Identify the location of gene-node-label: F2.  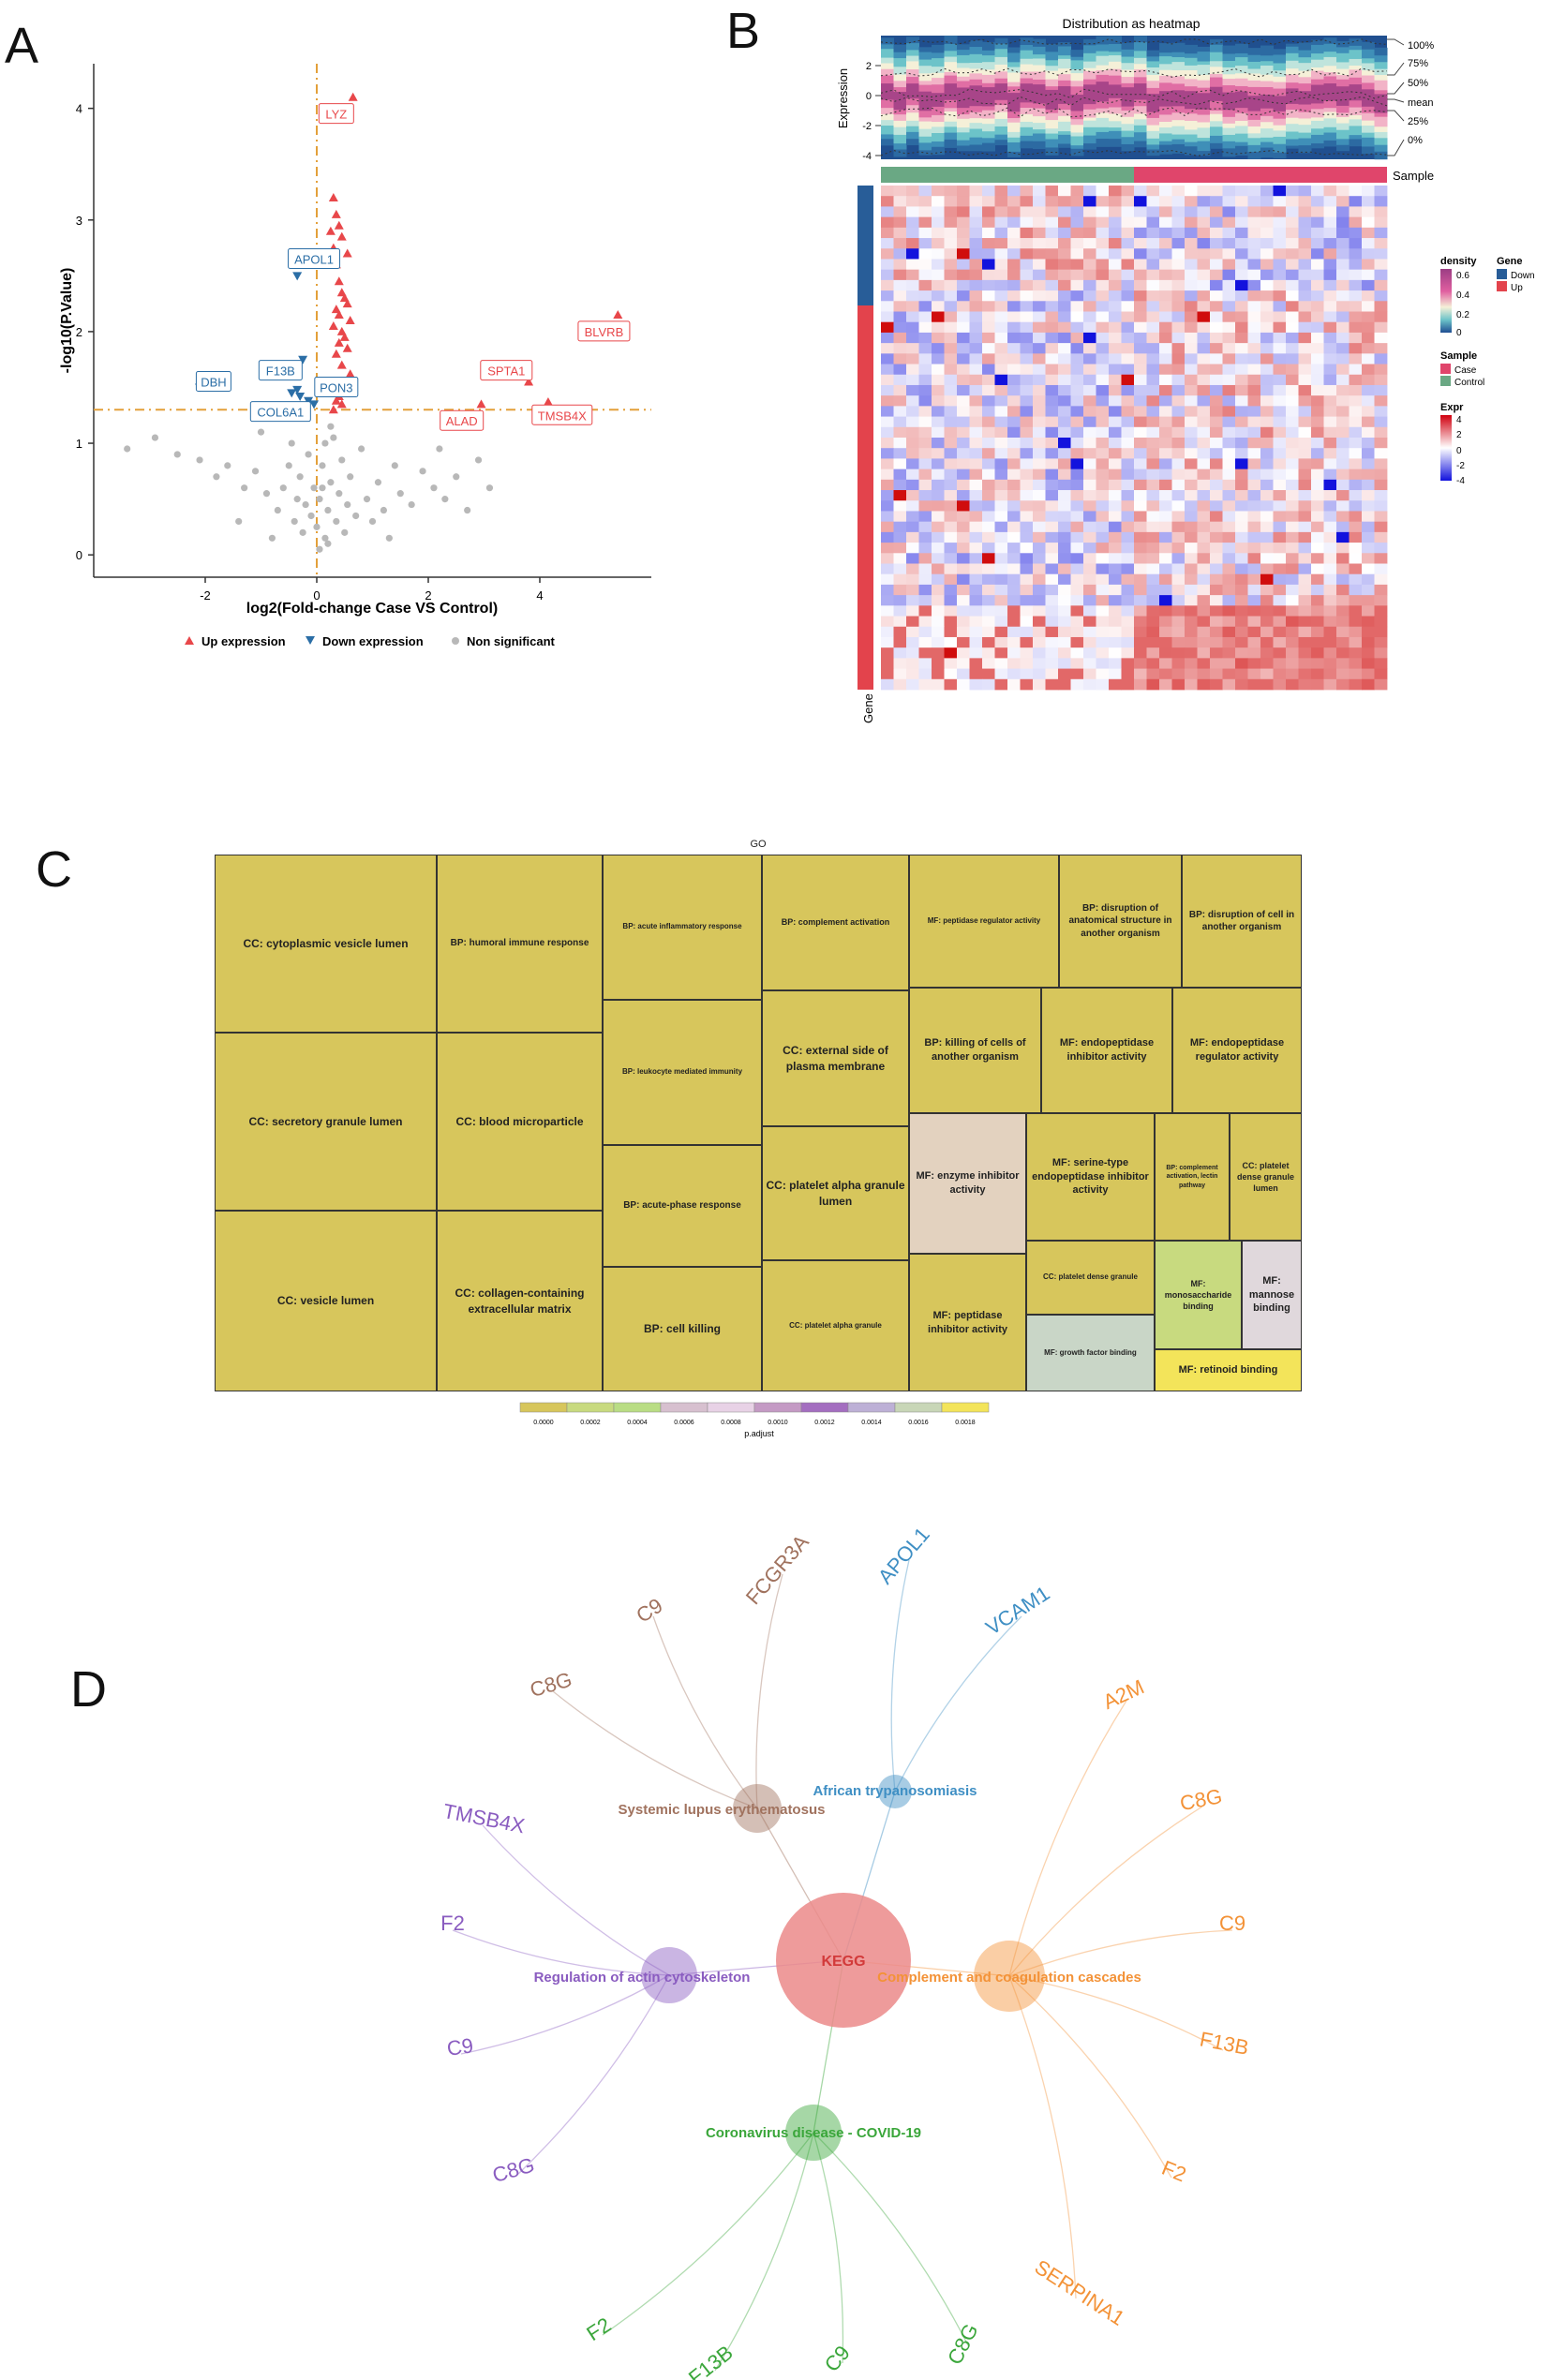
(453, 1923).